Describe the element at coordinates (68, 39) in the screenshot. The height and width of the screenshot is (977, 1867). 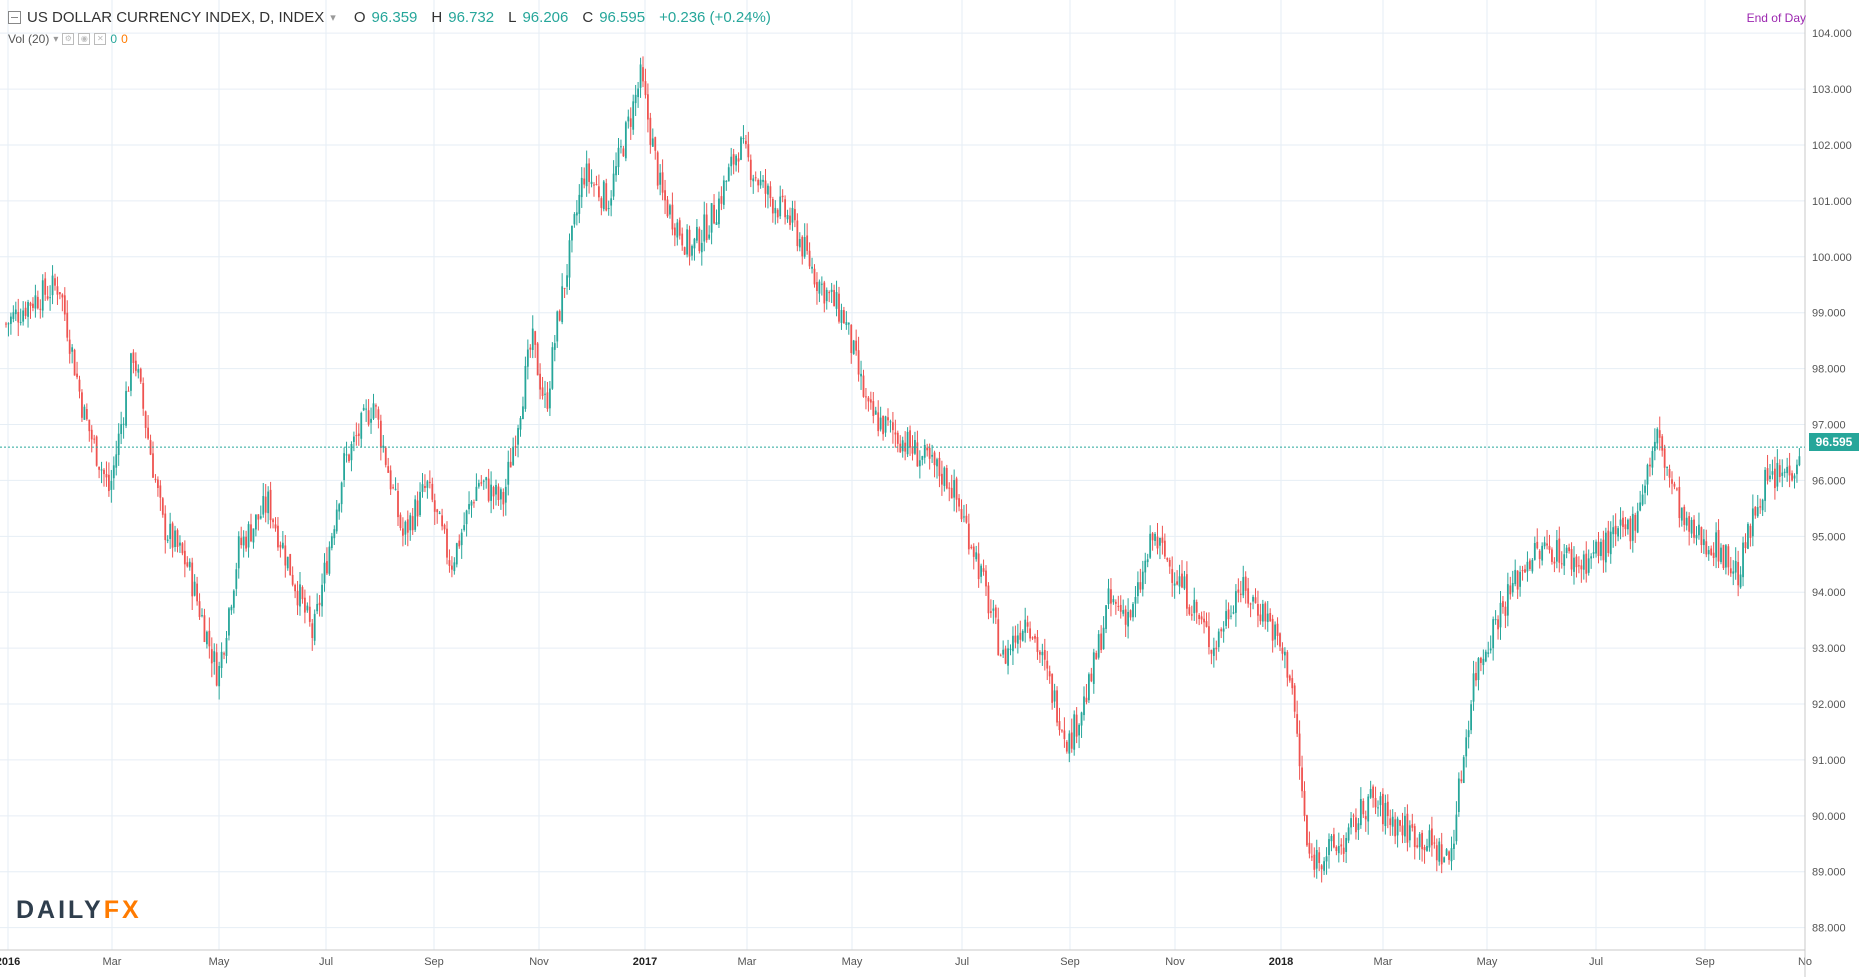
I see `settings-icon: ⚙` at that location.